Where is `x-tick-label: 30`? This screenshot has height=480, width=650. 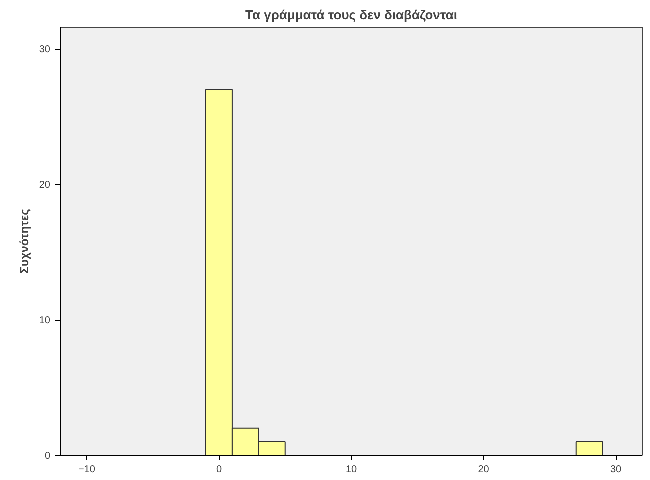 x-tick-label: 30 is located at coordinates (616, 470).